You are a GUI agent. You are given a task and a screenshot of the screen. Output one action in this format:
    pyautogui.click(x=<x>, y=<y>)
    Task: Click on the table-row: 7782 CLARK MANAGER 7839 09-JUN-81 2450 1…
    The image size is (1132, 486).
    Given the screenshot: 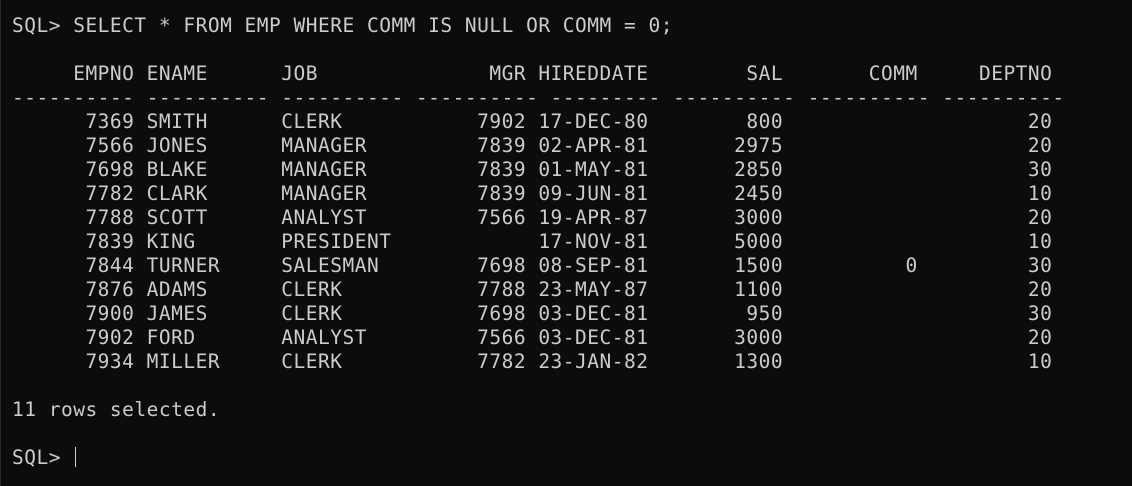 What is the action you would take?
    pyautogui.click(x=532, y=193)
    